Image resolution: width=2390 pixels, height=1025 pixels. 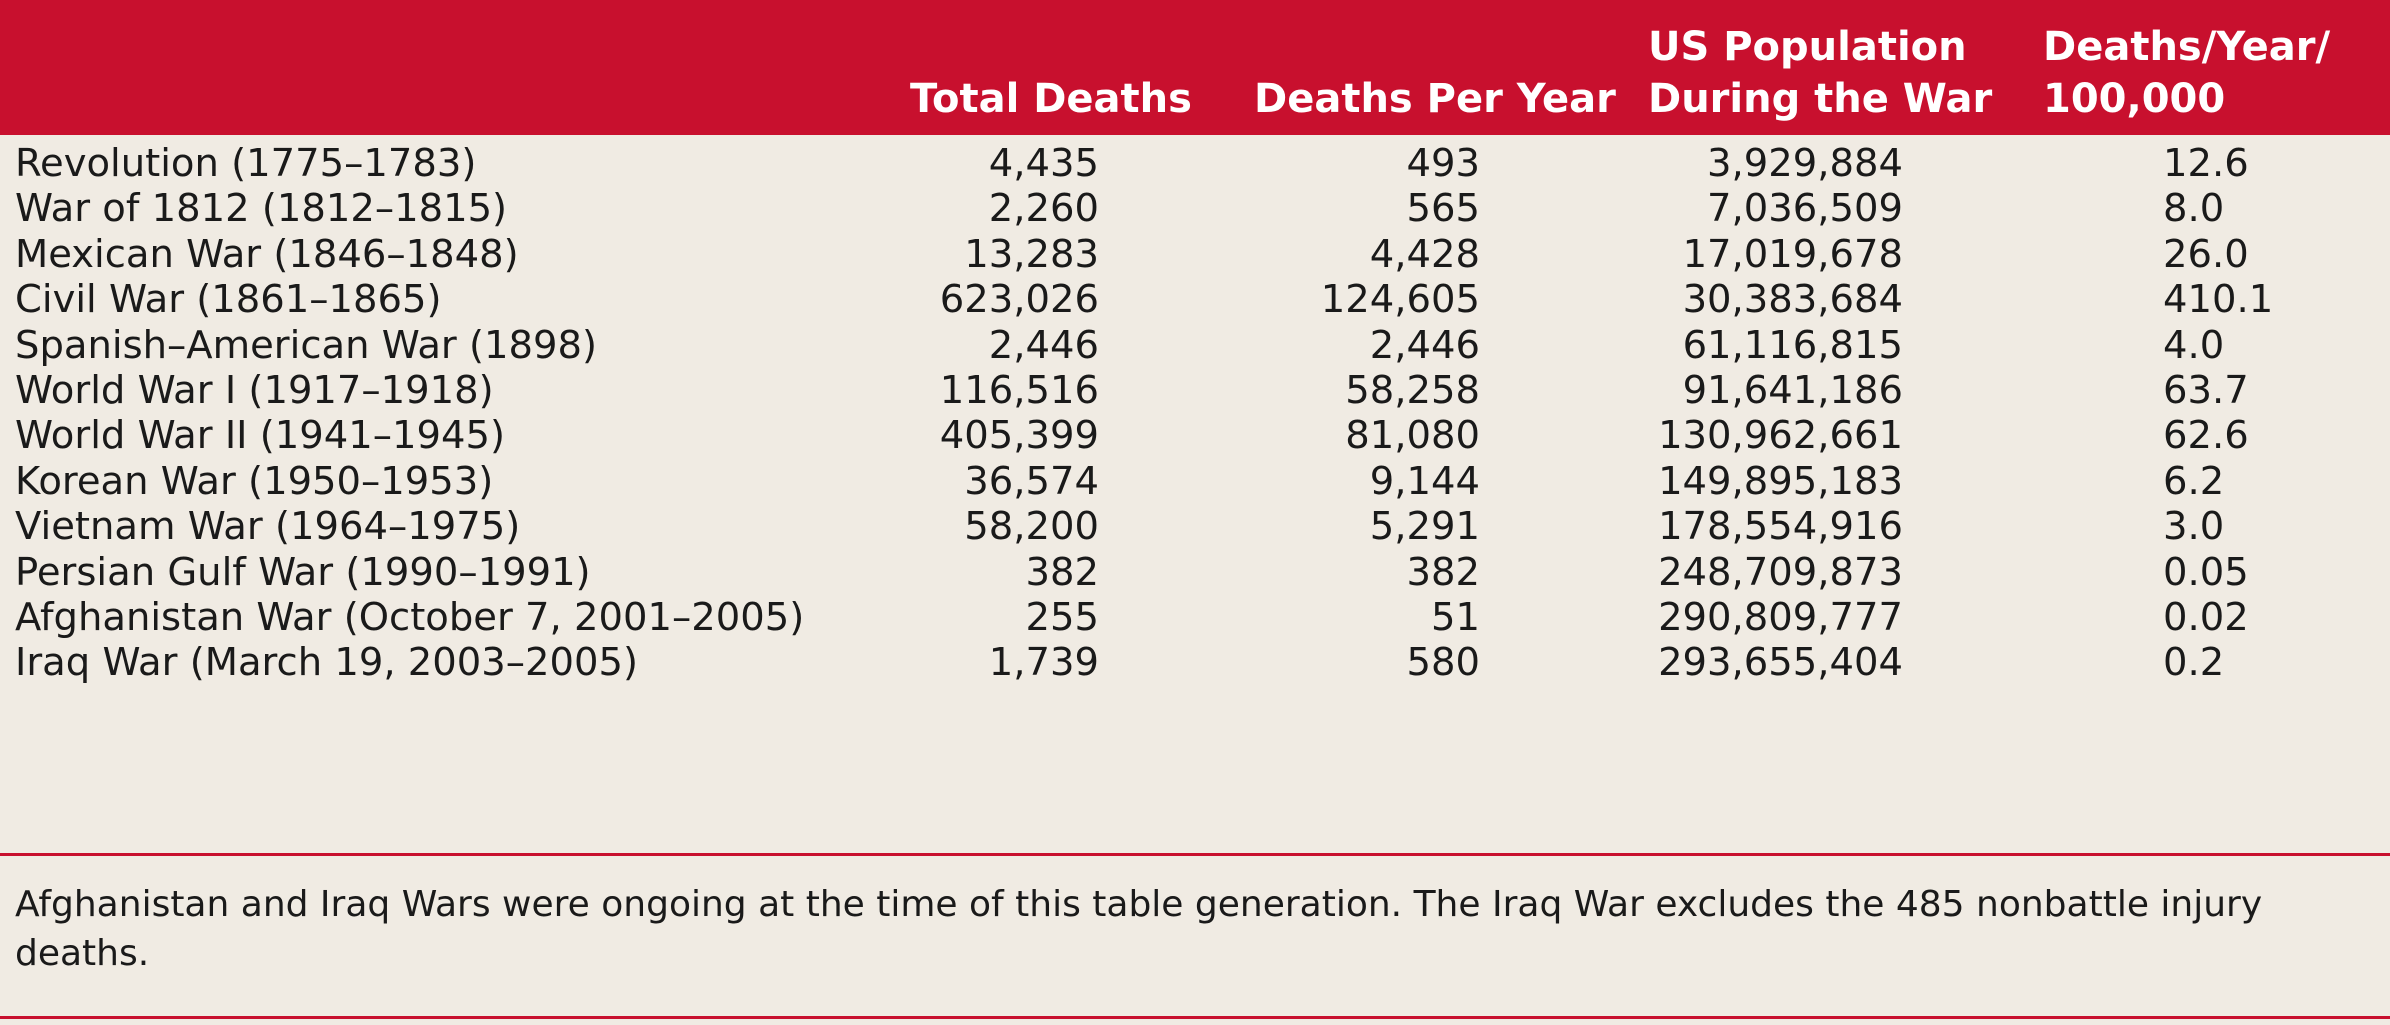 I want to click on header-rate-line2: 100,000, so click(x=2134, y=99).